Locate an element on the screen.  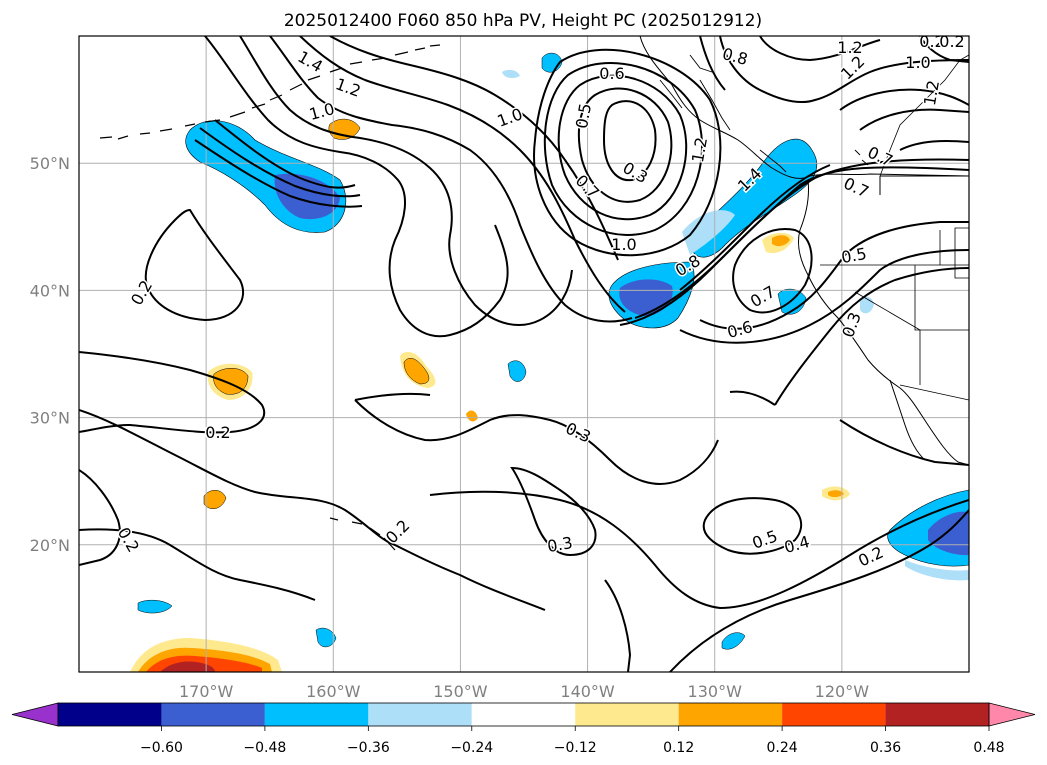
lon-tick-label: 150°W is located at coordinates (460, 691).